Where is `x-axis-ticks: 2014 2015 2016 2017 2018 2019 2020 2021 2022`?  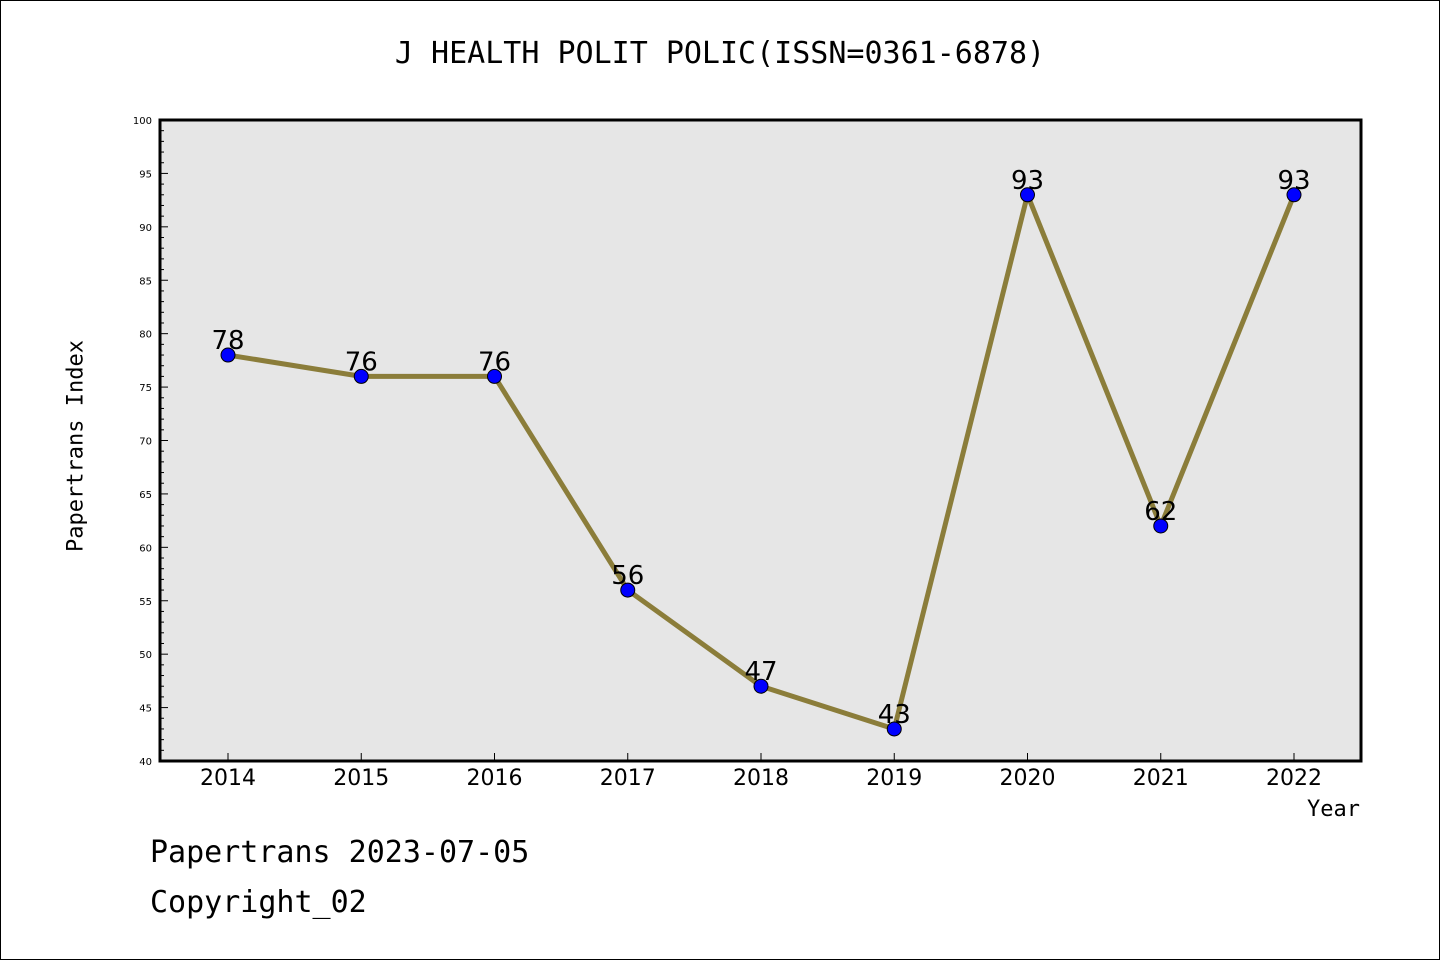 x-axis-ticks: 2014 2015 2016 2017 2018 2019 2020 2021 2022 is located at coordinates (761, 772).